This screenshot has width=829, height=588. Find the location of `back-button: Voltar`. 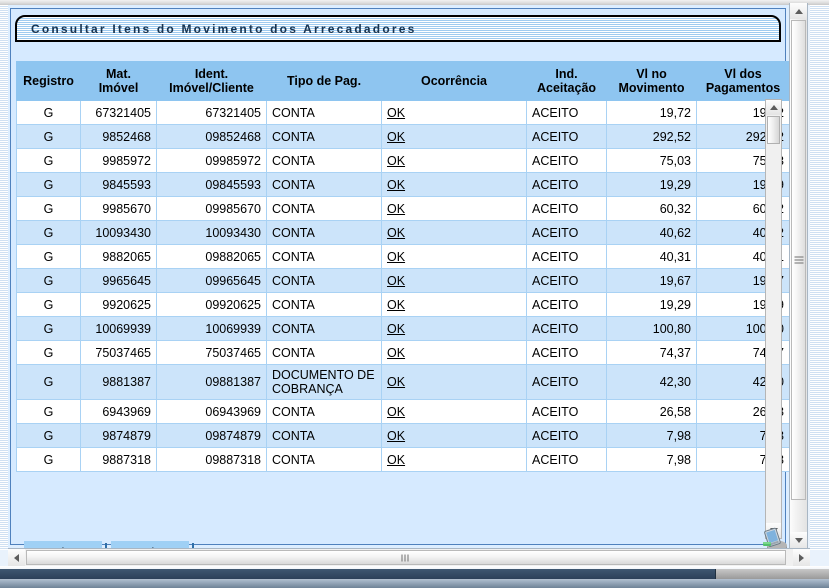

back-button: Voltar is located at coordinates (63, 544).